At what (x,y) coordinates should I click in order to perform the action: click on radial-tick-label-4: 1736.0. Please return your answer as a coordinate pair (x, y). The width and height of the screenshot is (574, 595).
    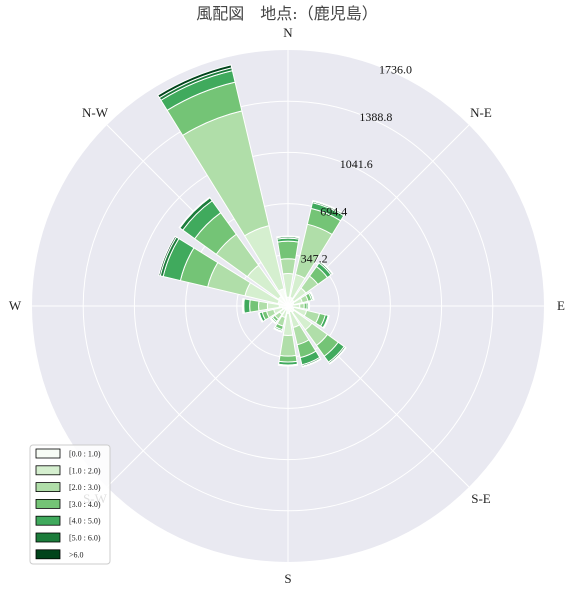
    Looking at the image, I should click on (395, 70).